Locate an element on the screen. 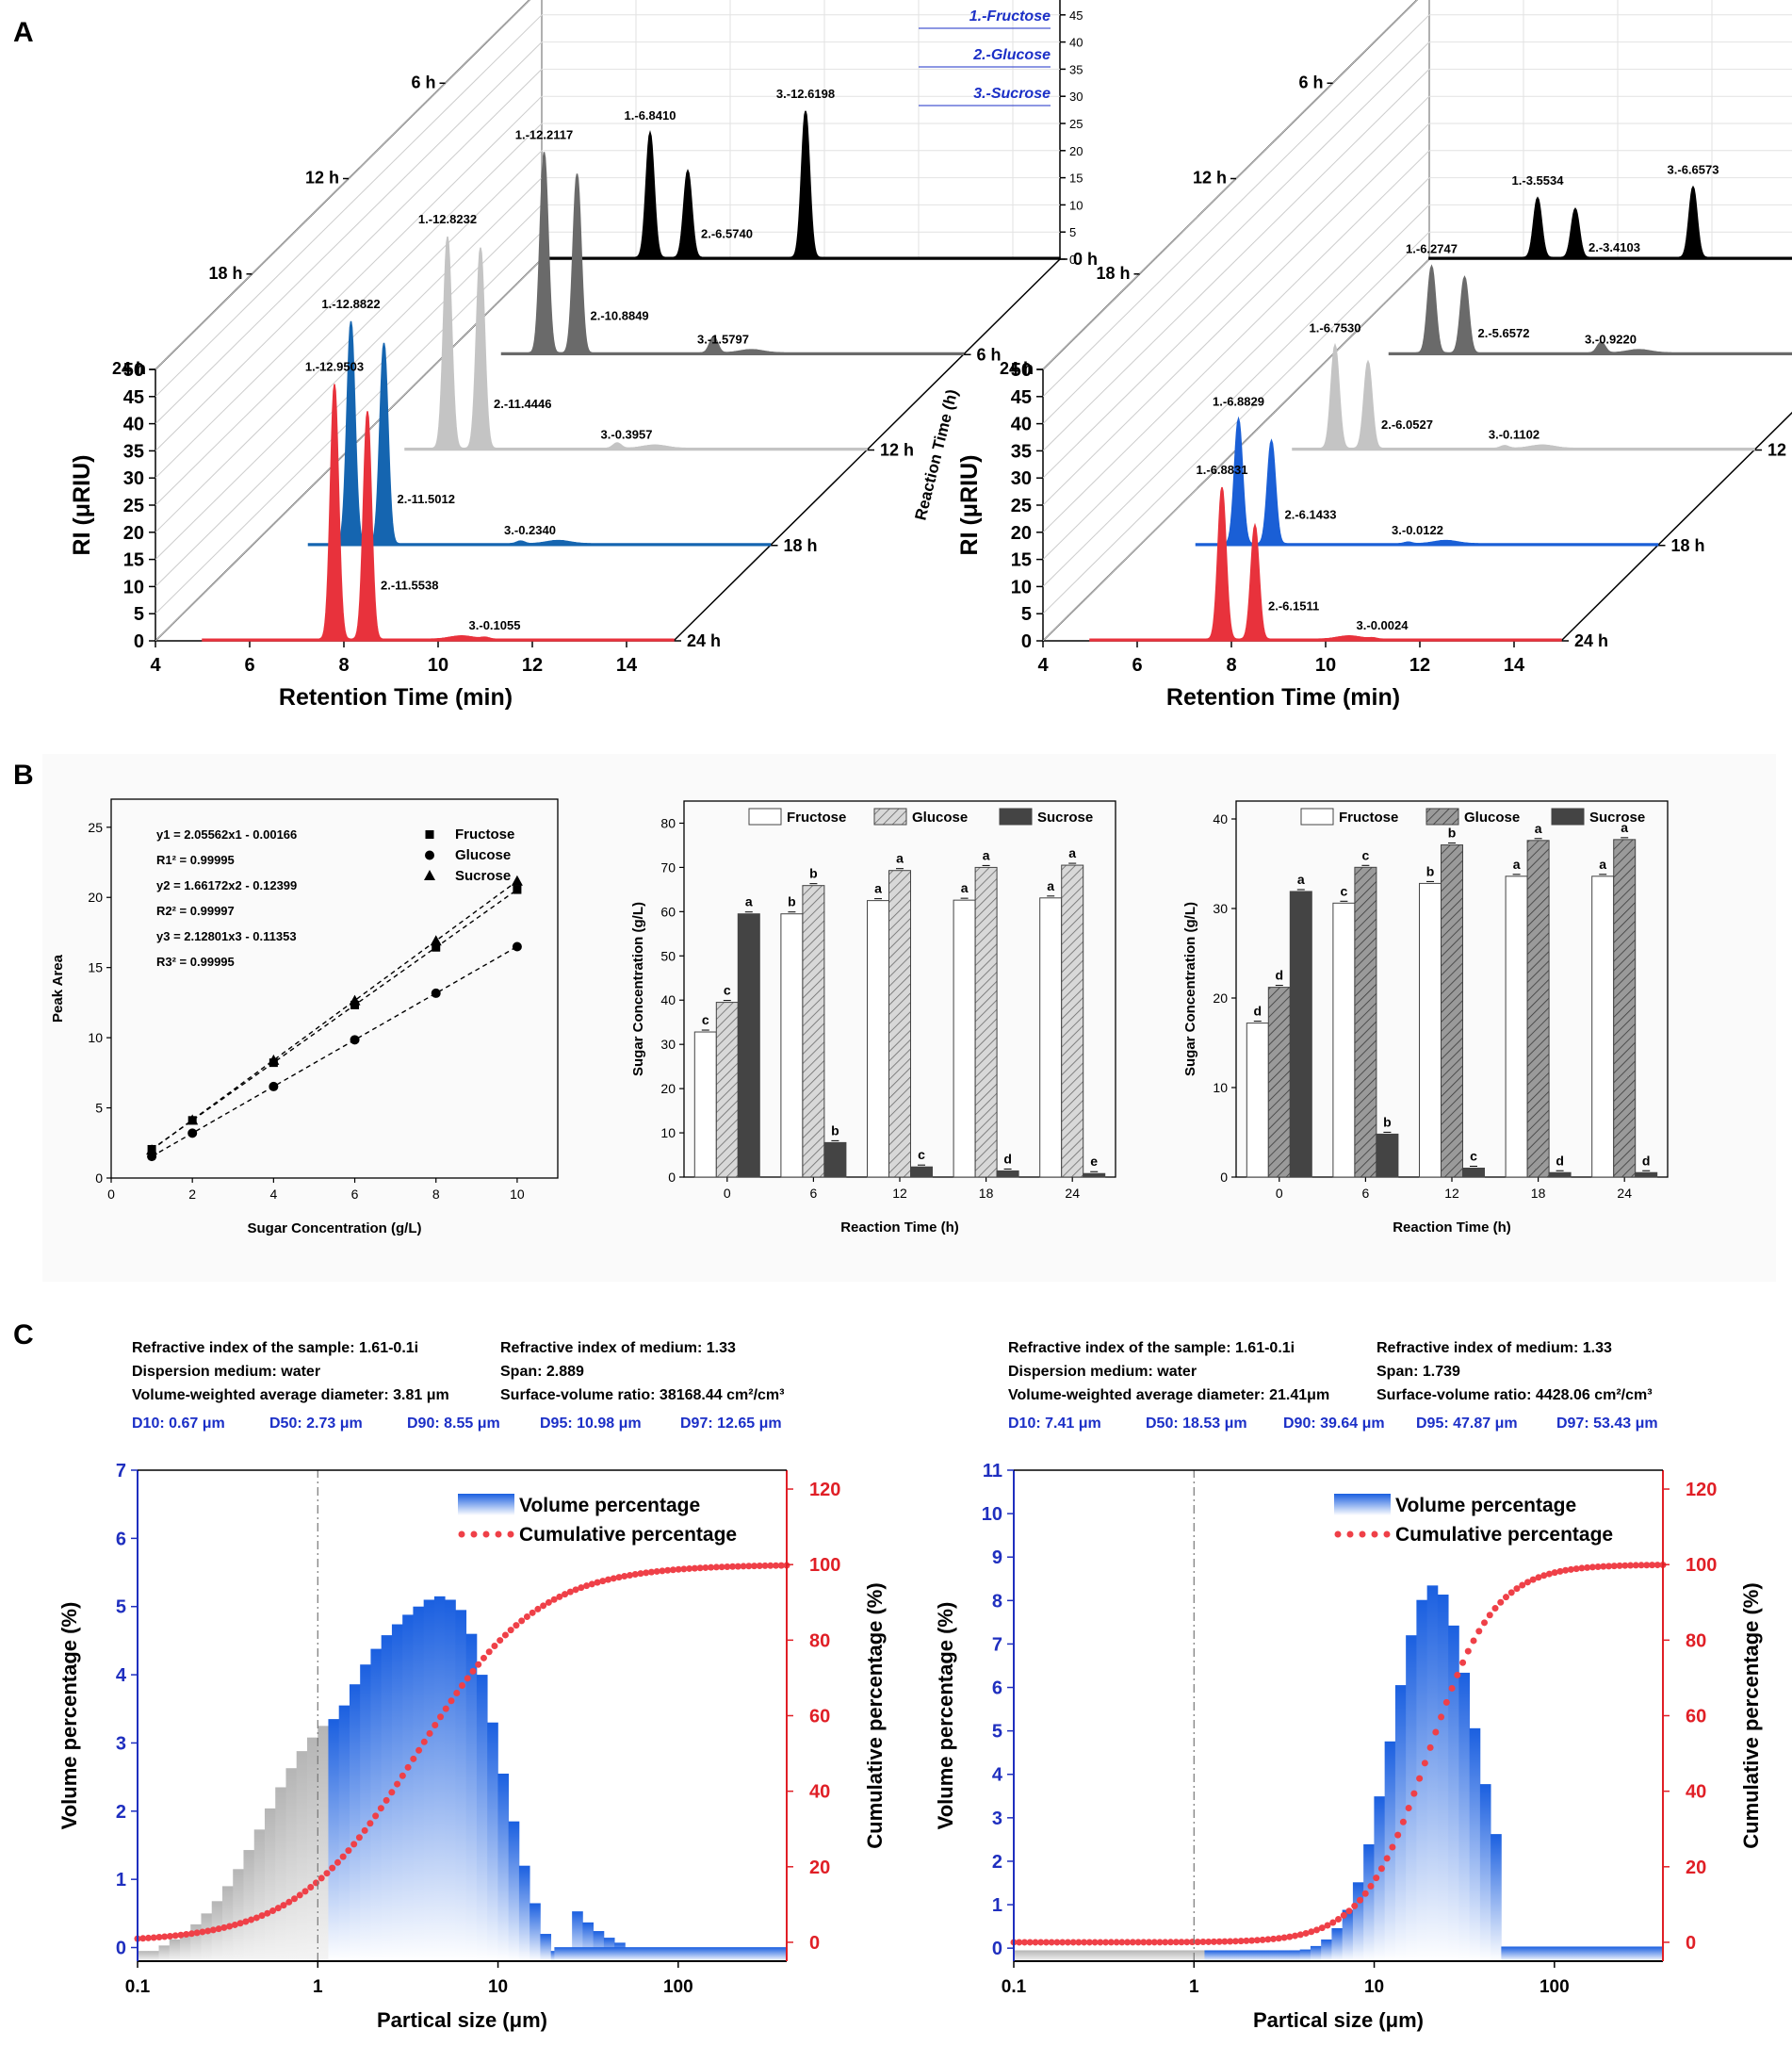 The image size is (1792, 2046). peak-label: 1.-6.7530 is located at coordinates (1335, 327).